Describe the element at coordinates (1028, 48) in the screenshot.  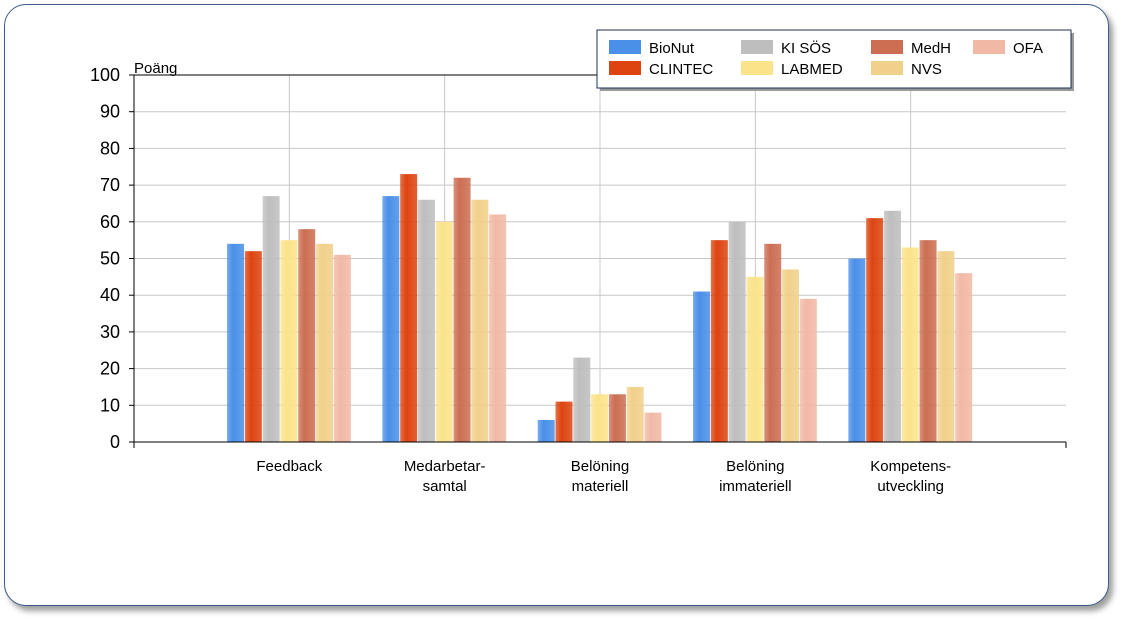
I see `legend-label: OFA` at that location.